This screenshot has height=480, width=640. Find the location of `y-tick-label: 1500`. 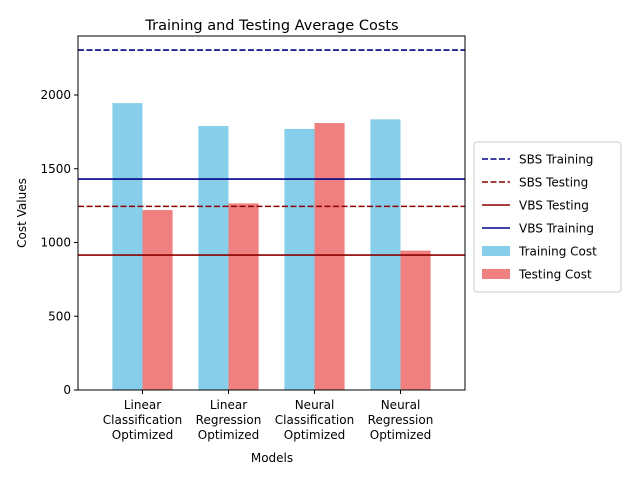

y-tick-label: 1500 is located at coordinates (55, 169).